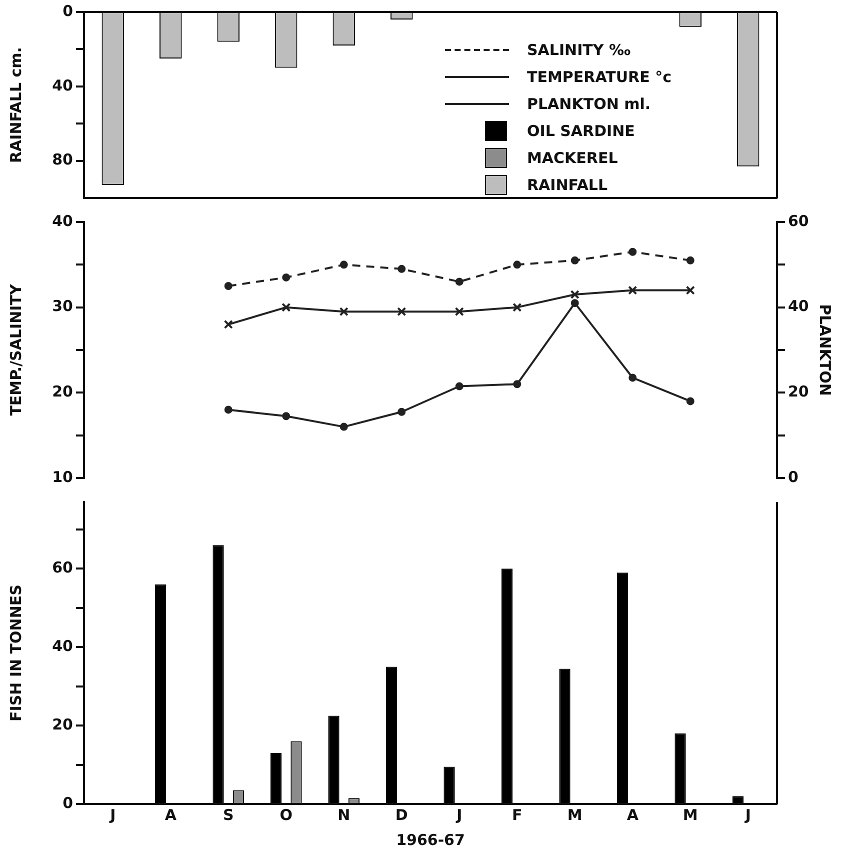 The height and width of the screenshot is (858, 847). What do you see at coordinates (228, 815) in the screenshot?
I see `x-tick-label: S` at bounding box center [228, 815].